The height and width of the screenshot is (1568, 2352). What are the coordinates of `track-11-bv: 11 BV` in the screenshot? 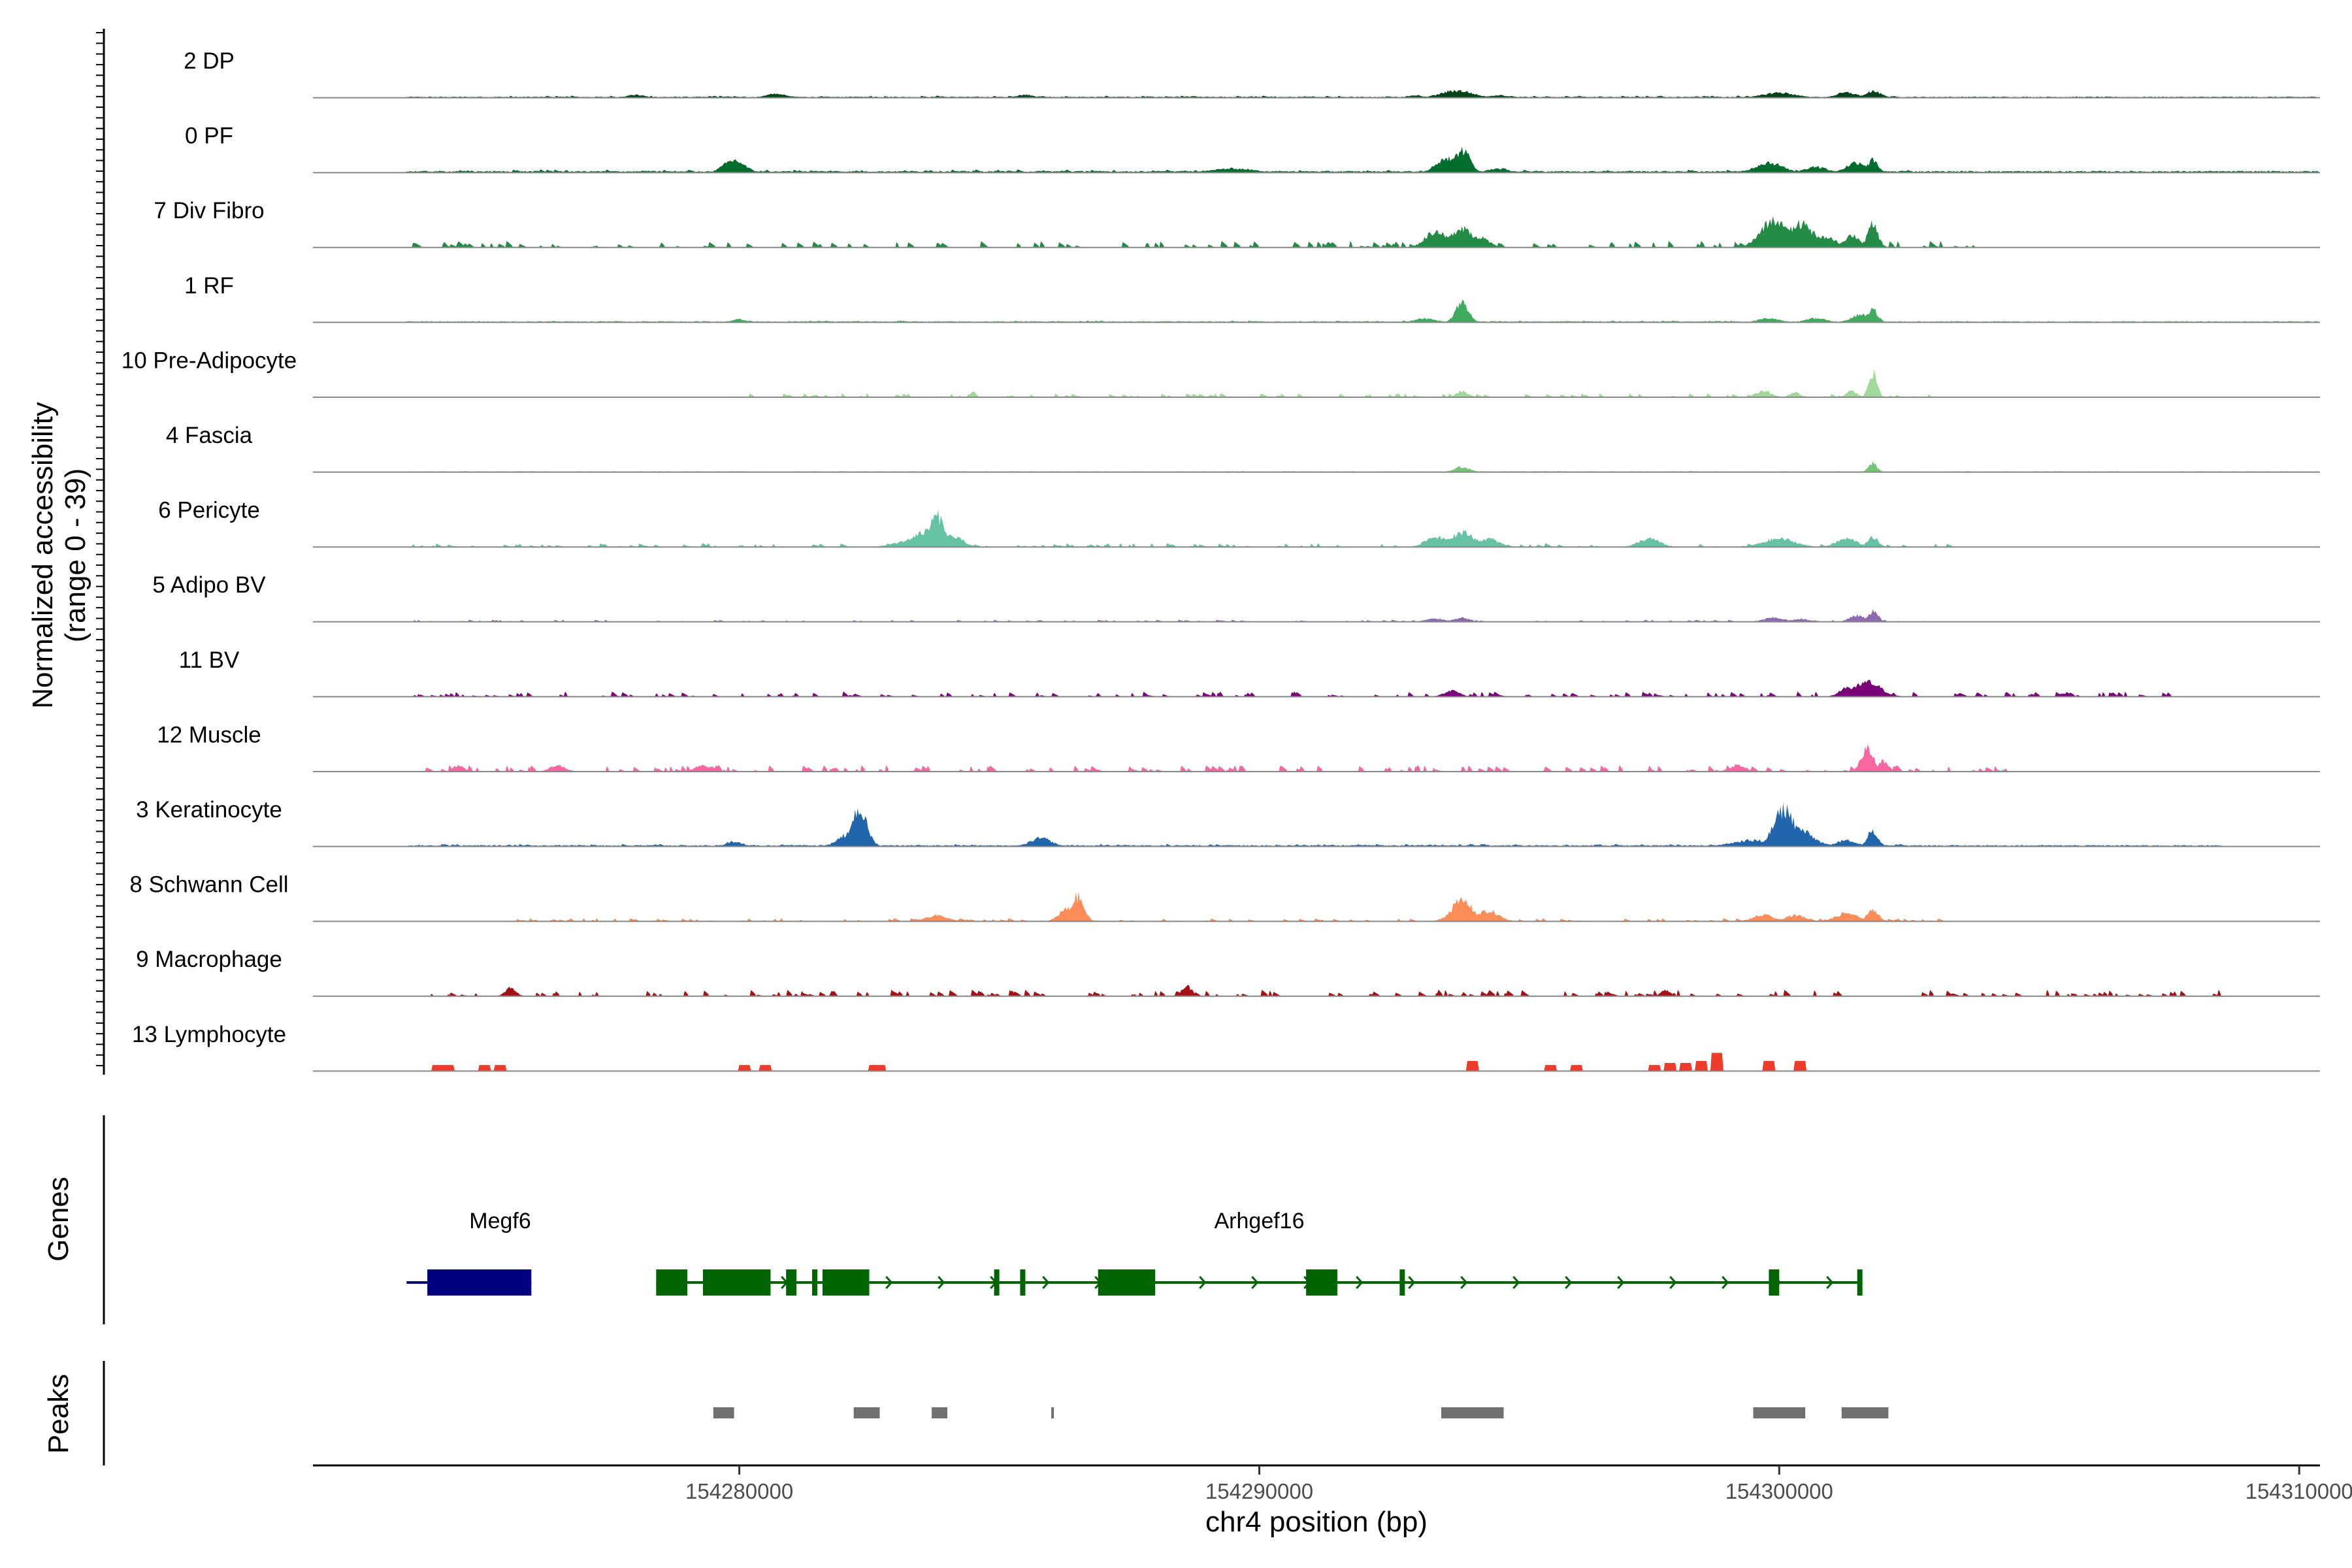 It's located at (1249, 672).